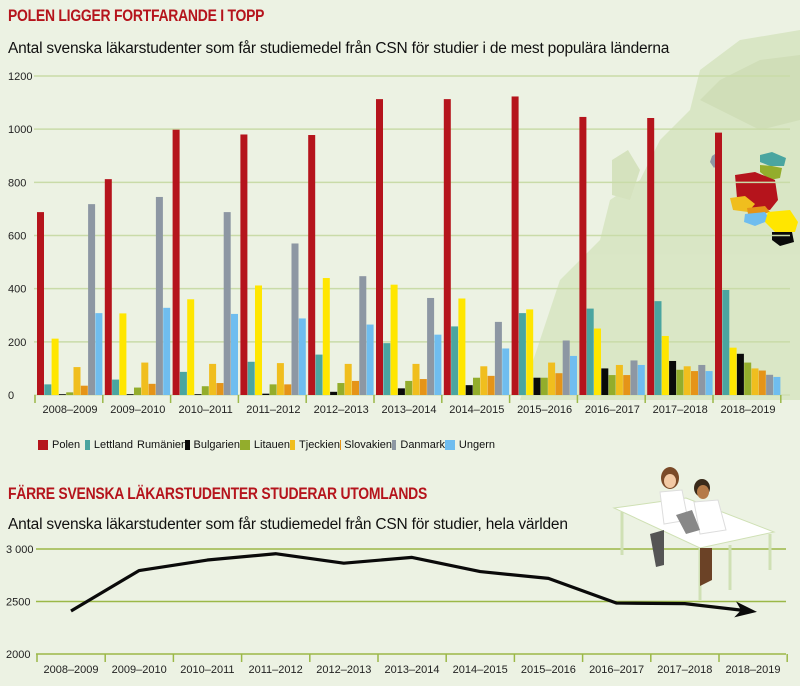 The height and width of the screenshot is (686, 800). What do you see at coordinates (368, 445) in the screenshot?
I see `legend-label: Slovakien` at bounding box center [368, 445].